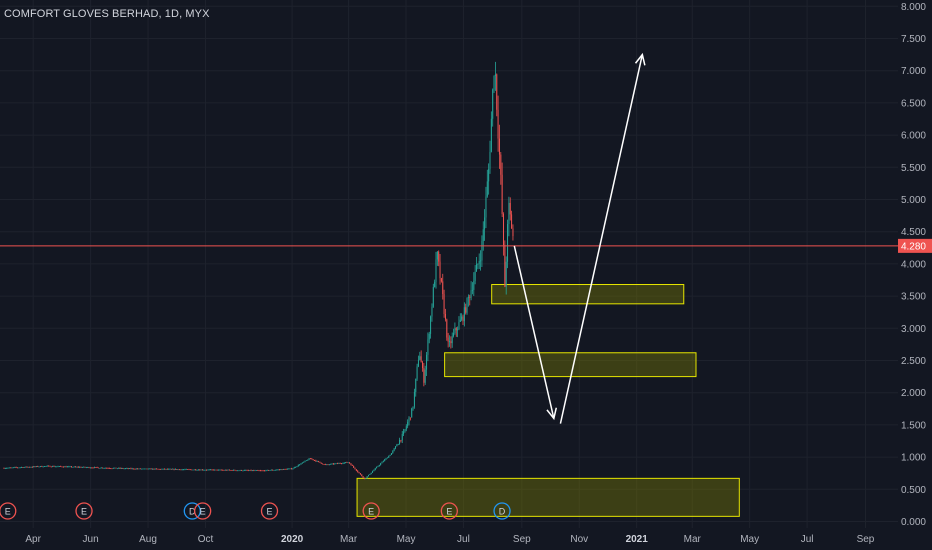  What do you see at coordinates (913, 232) in the screenshot?
I see `price-tick-label: 4.500` at bounding box center [913, 232].